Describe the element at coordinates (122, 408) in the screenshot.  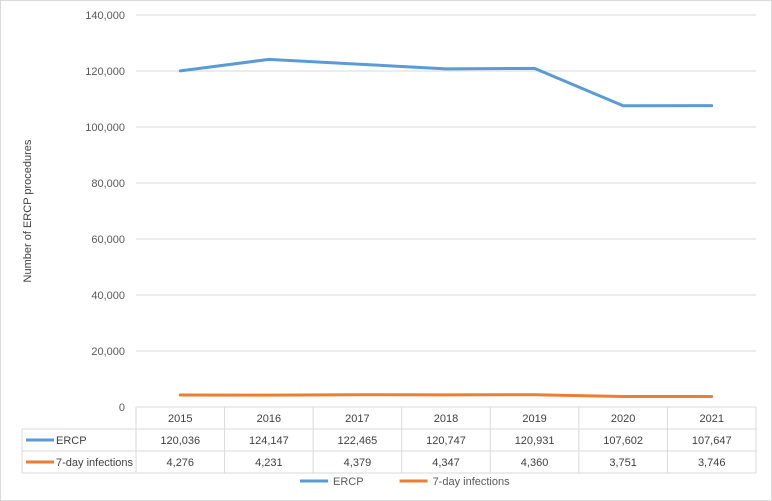
I see `y-tick-label: 0` at that location.